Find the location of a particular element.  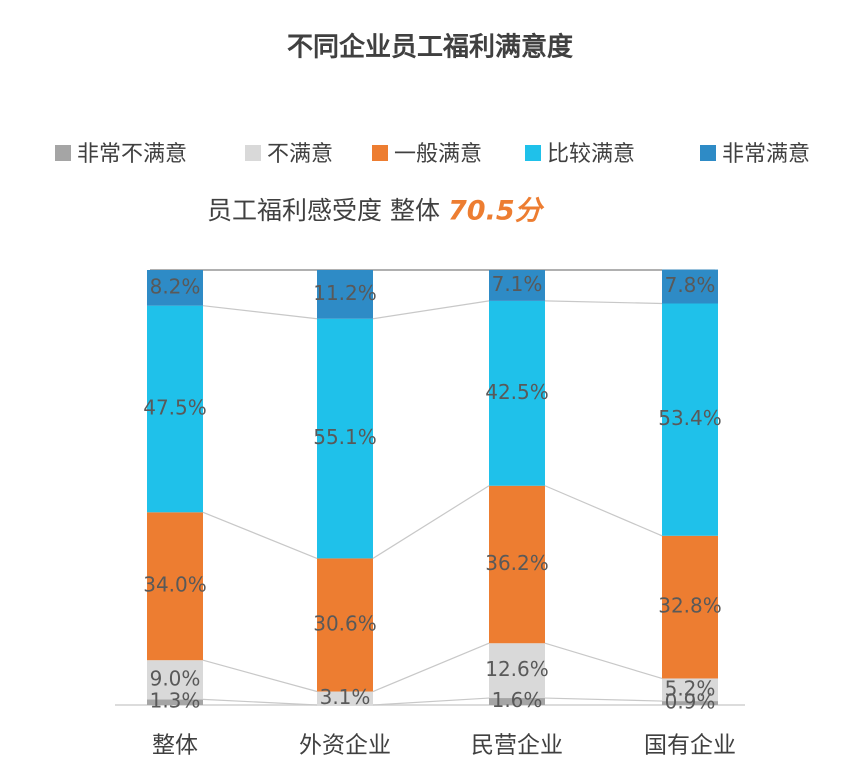

data-label: 42.5% is located at coordinates (517, 392).